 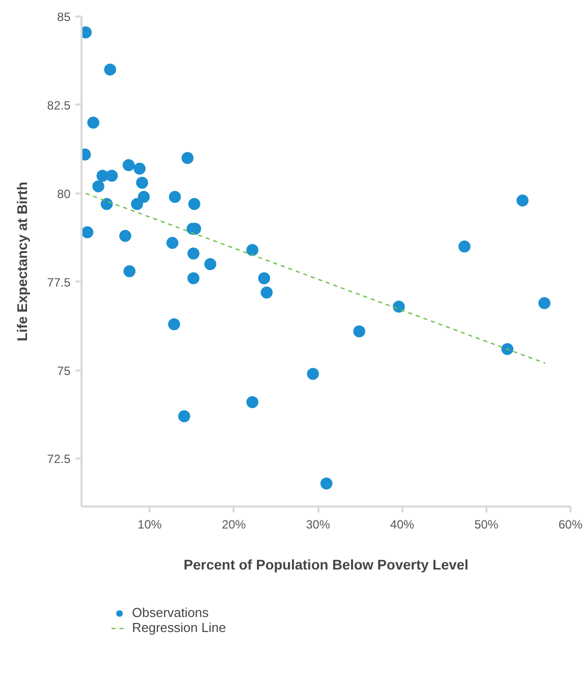 I want to click on x-tick-label: 10%, so click(x=150, y=525).